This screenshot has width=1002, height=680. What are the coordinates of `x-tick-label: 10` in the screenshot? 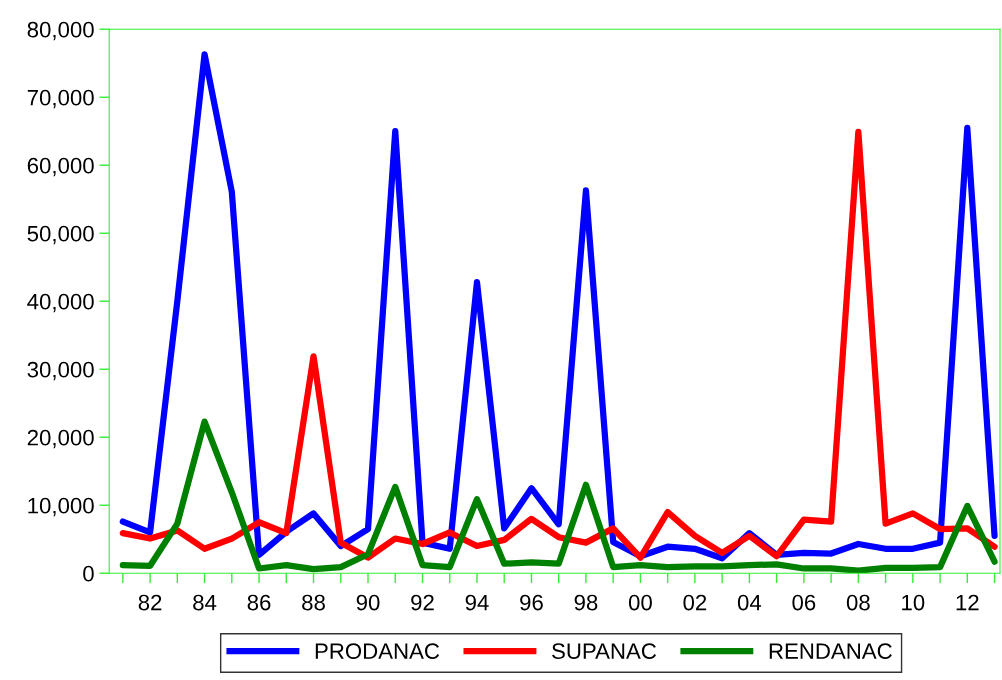 It's located at (913, 602).